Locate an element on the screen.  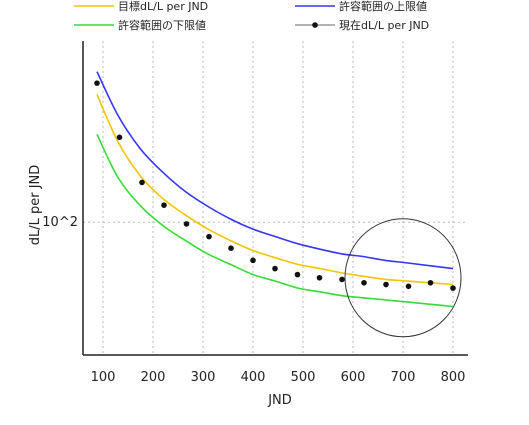
x-tick-label: 800 is located at coordinates (453, 377).